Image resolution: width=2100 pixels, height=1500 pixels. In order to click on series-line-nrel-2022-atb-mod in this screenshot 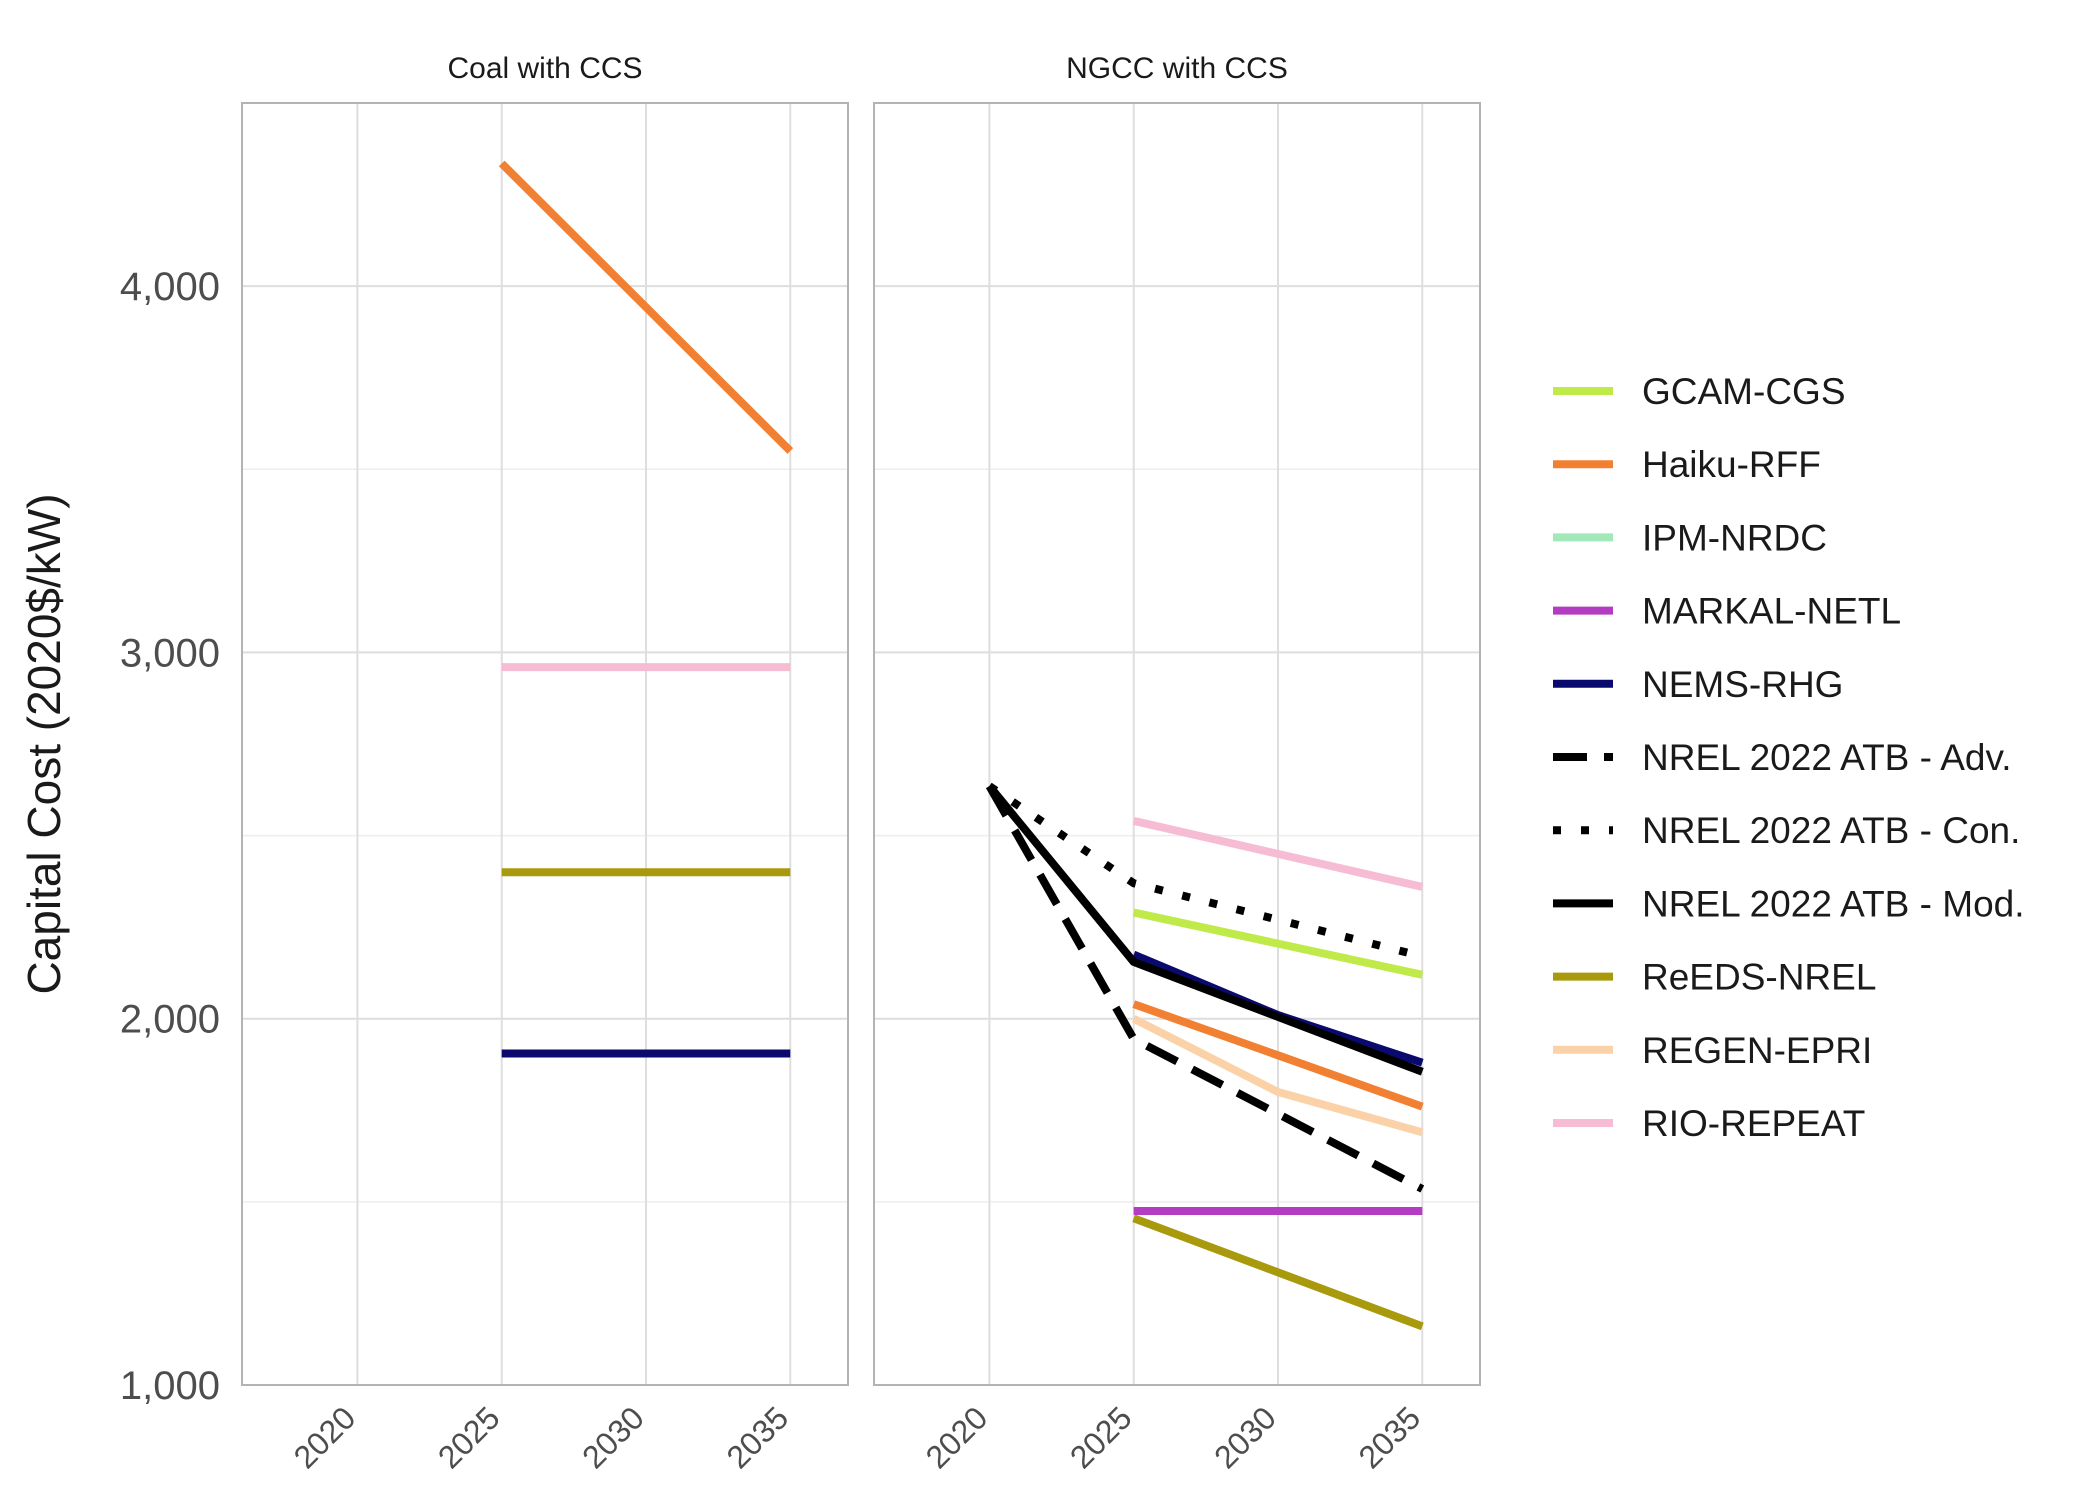, I will do `click(1205, 929)`.